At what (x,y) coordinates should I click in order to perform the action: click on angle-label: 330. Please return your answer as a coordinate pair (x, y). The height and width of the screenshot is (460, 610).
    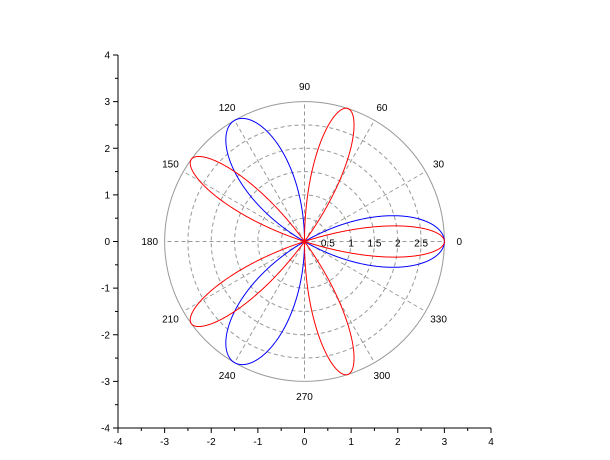
    Looking at the image, I should click on (438, 319).